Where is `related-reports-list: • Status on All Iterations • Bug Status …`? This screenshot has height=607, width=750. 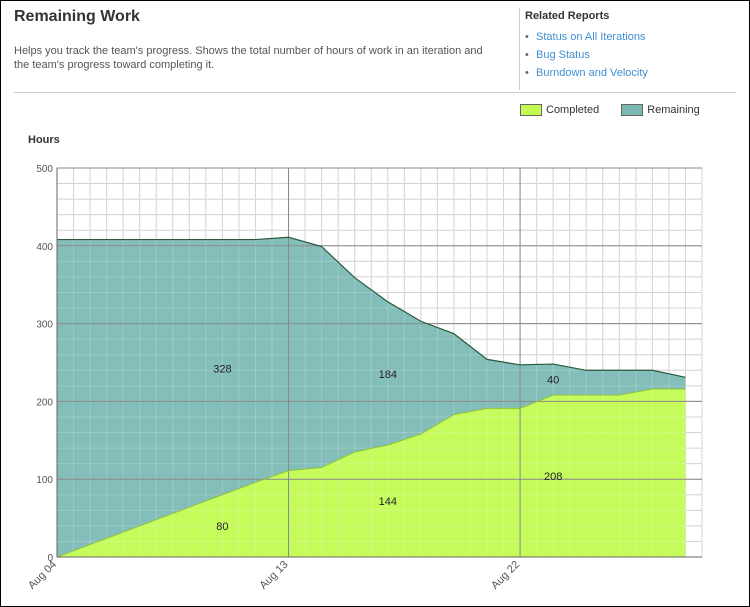
related-reports-list: • Status on All Iterations • Bug Status … is located at coordinates (625, 55).